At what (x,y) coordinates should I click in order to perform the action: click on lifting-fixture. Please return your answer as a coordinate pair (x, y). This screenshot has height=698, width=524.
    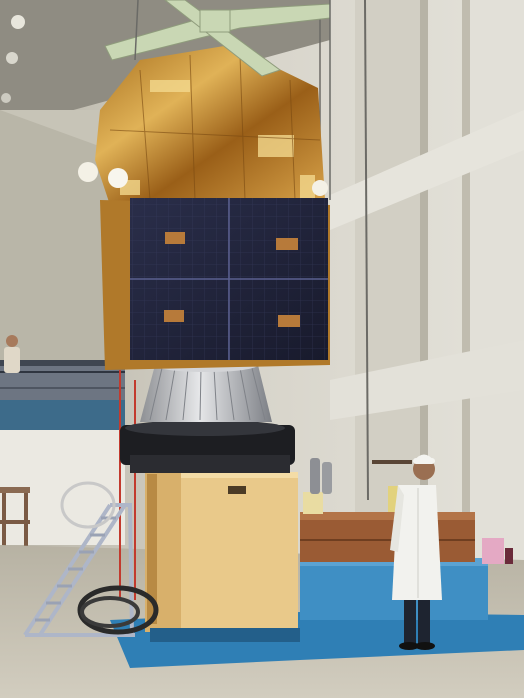
    Looking at the image, I should click on (217, 38).